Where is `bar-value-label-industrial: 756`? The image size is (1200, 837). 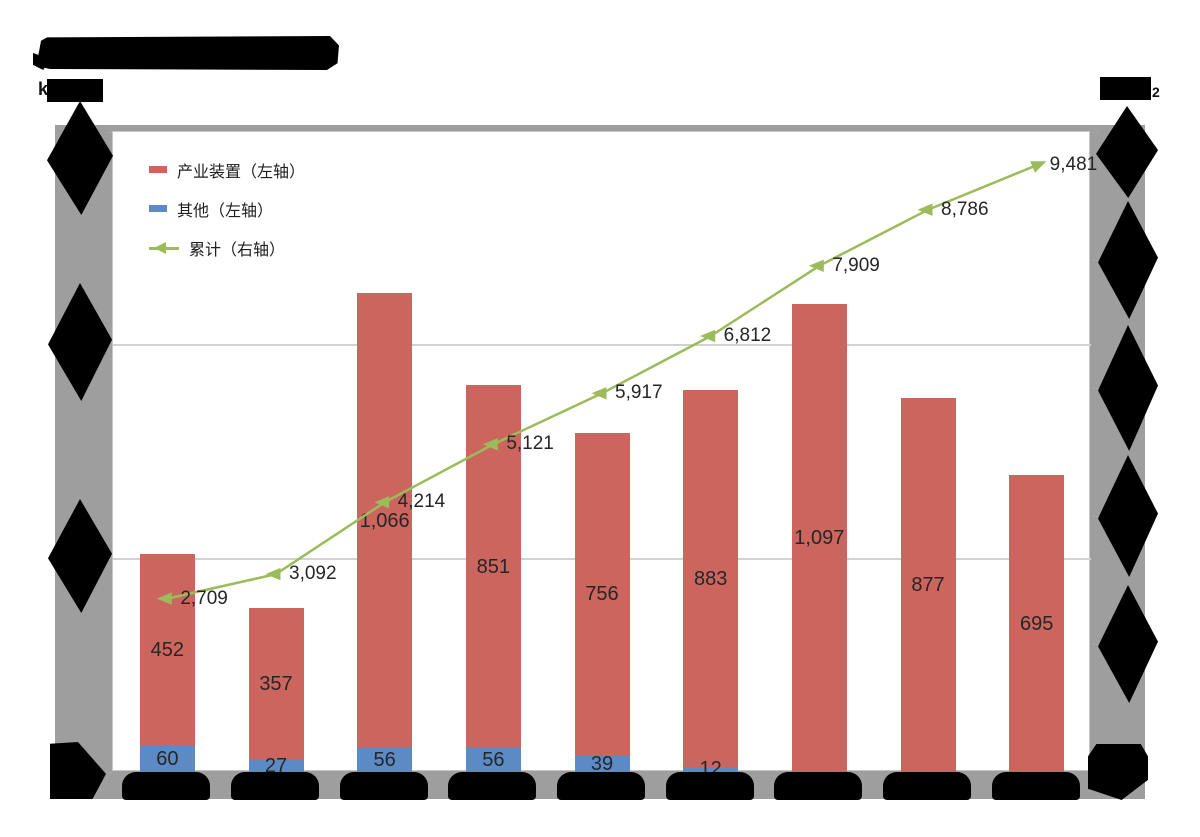 bar-value-label-industrial: 756 is located at coordinates (602, 594).